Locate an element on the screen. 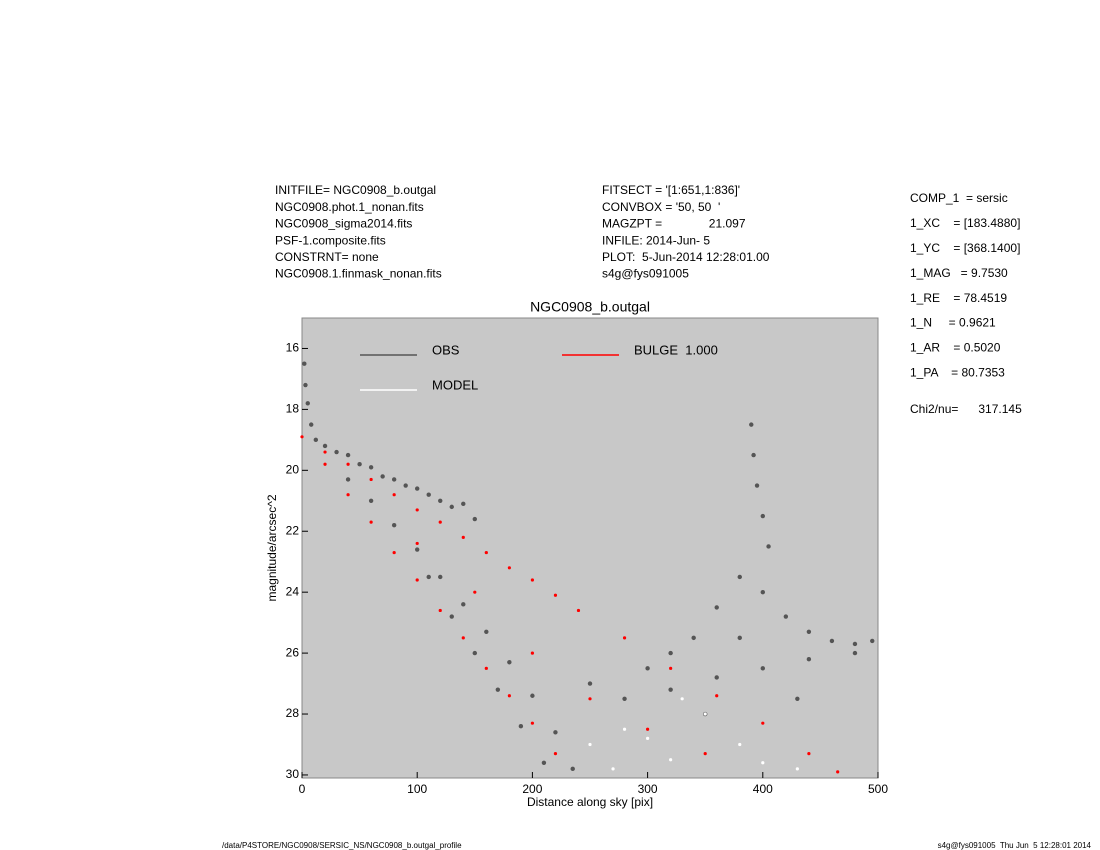 The height and width of the screenshot is (850, 1100). fit-parameter: 1_XC = [183.4880] is located at coordinates (965, 223).